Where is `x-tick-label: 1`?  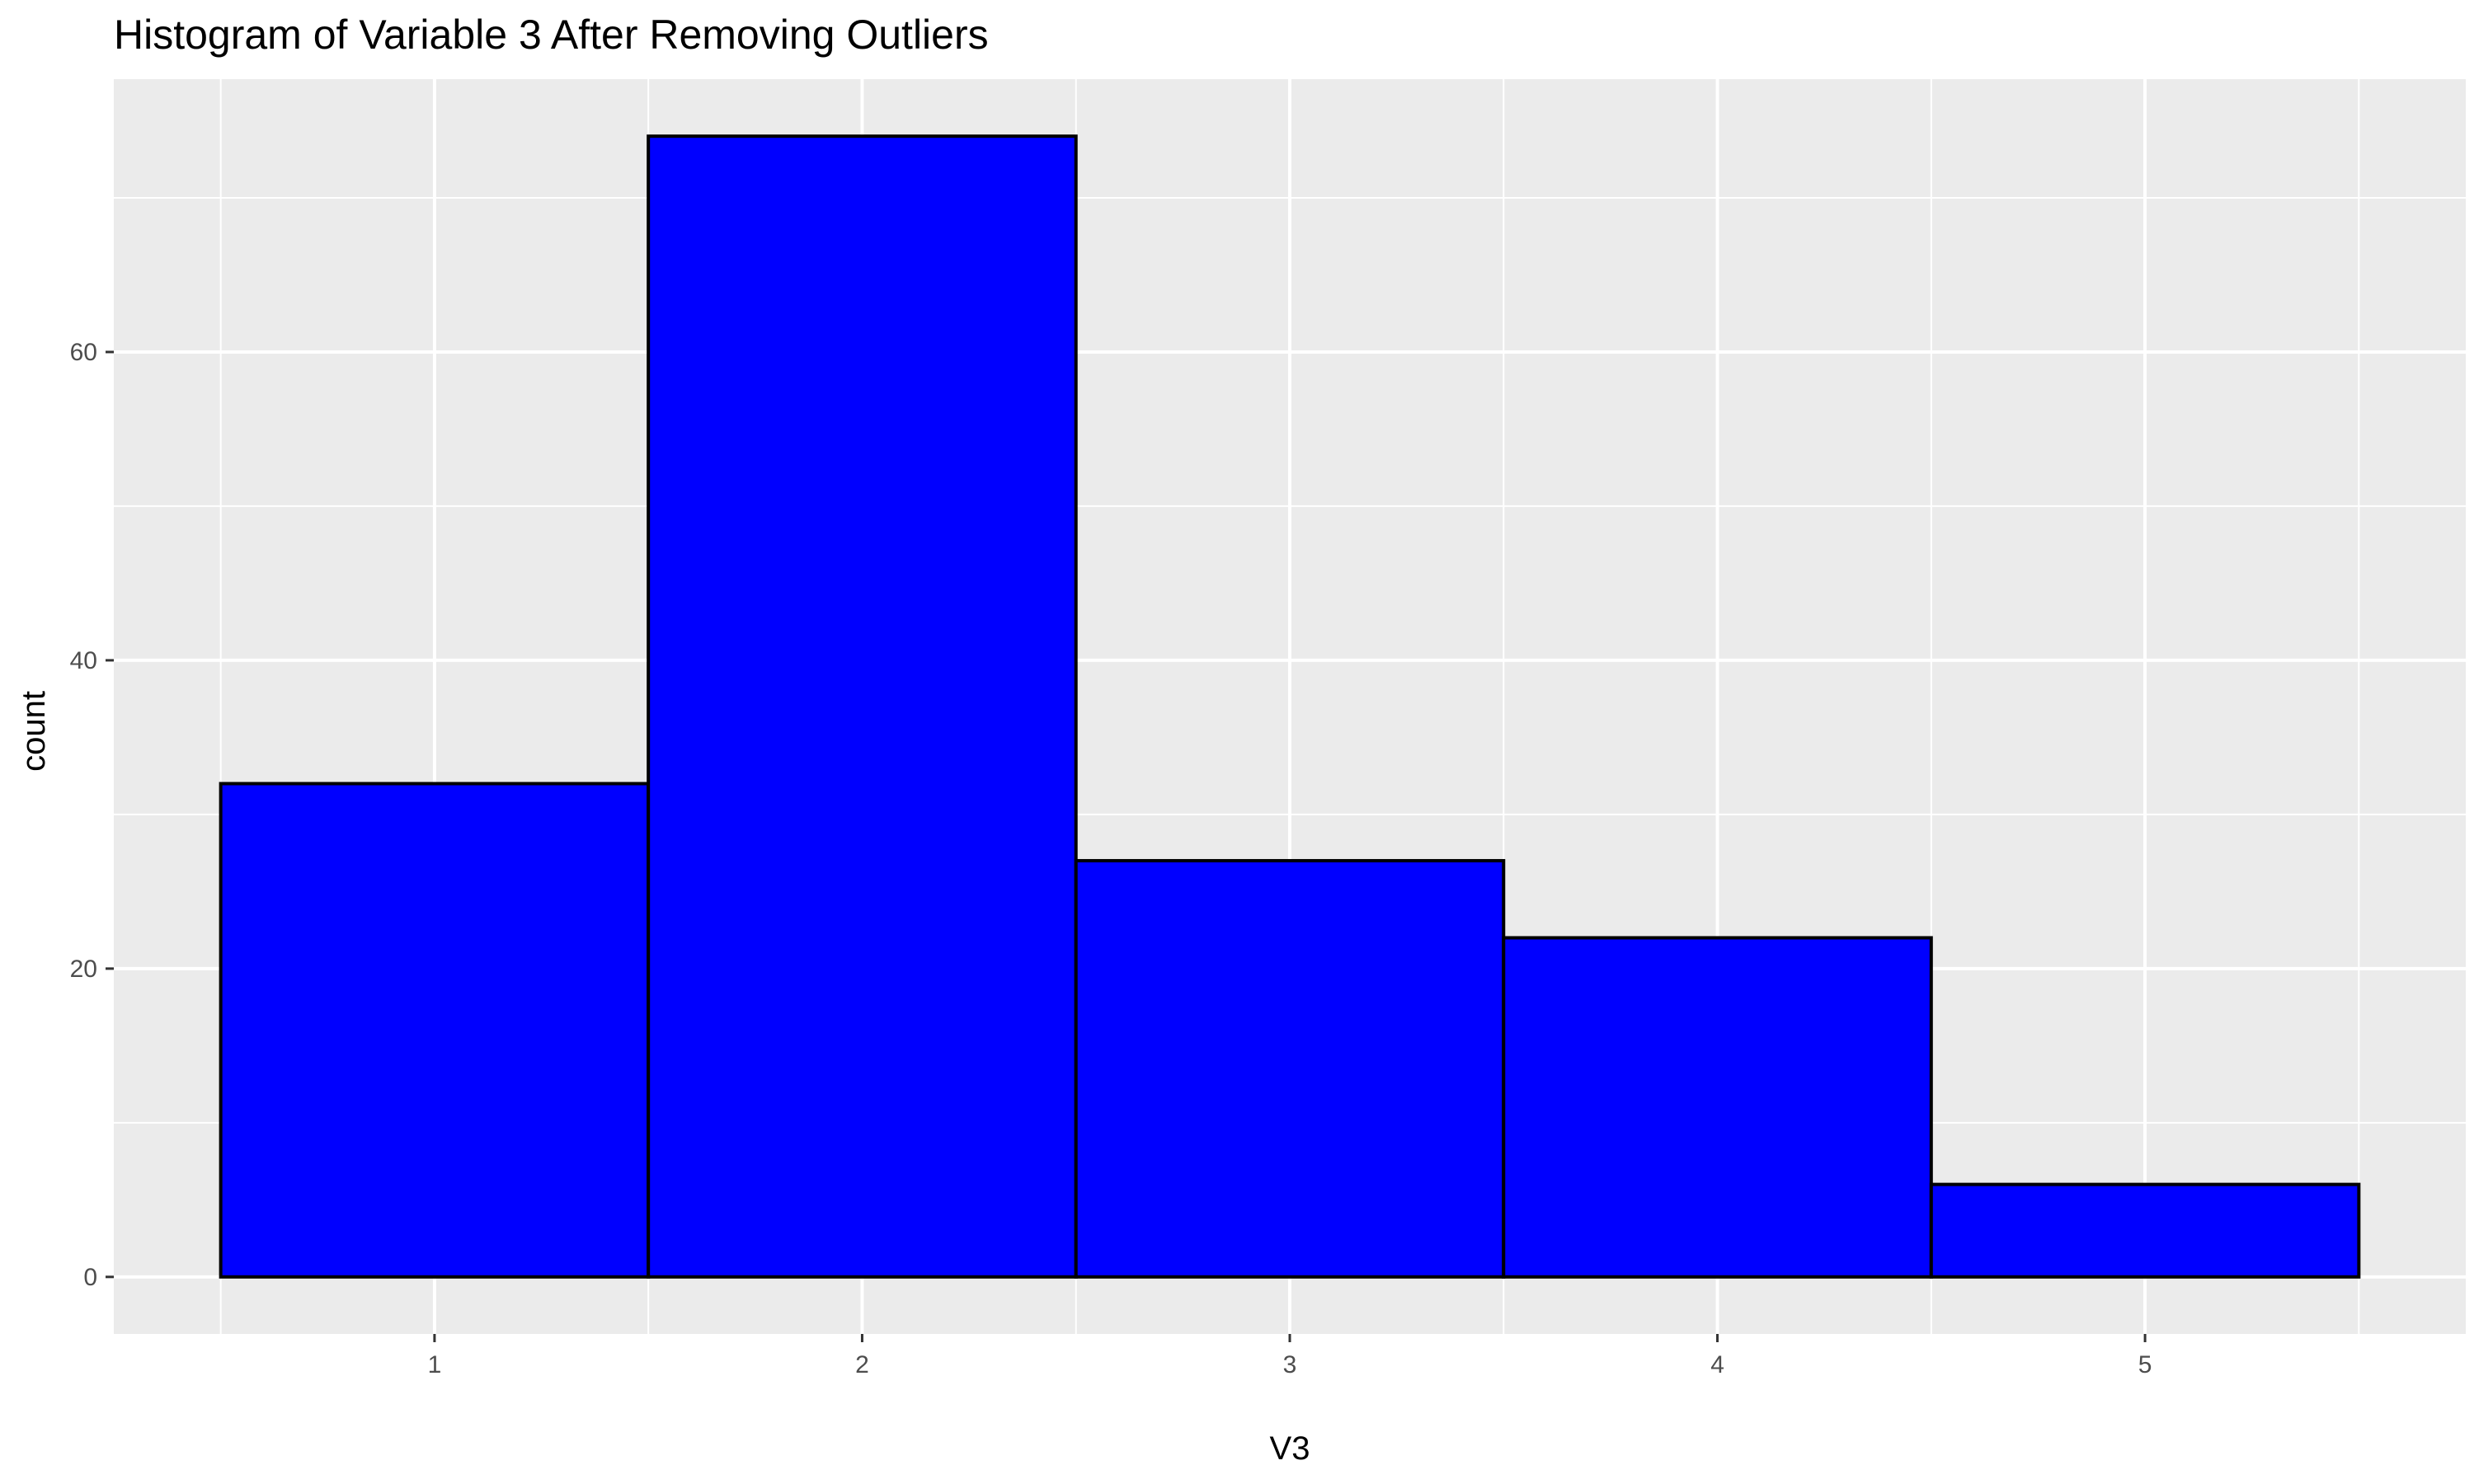 x-tick-label: 1 is located at coordinates (435, 1364).